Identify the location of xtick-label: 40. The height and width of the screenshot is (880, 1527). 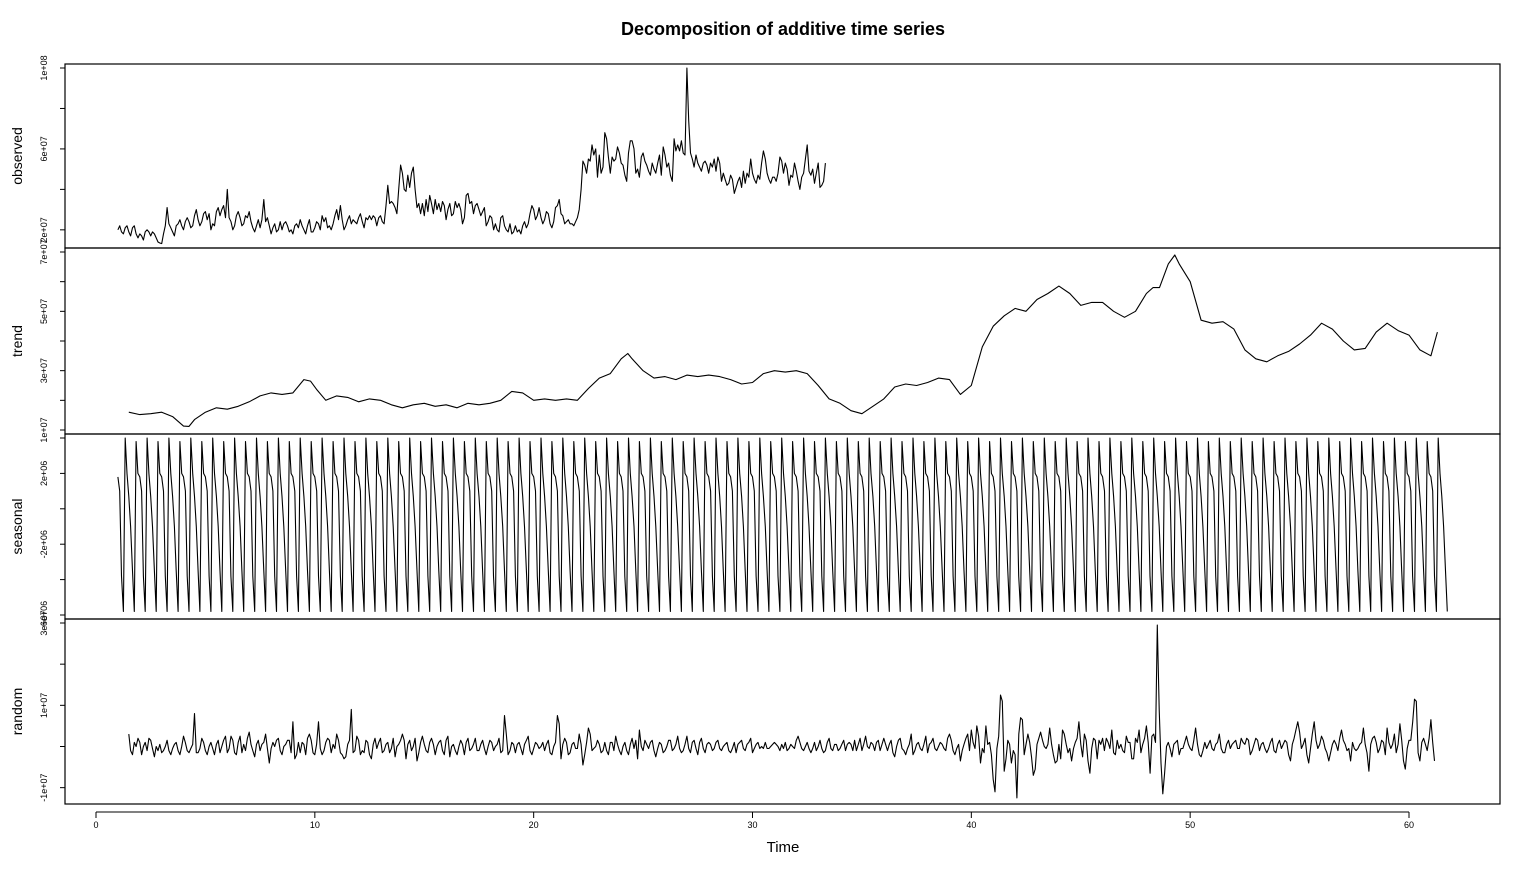
(971, 825).